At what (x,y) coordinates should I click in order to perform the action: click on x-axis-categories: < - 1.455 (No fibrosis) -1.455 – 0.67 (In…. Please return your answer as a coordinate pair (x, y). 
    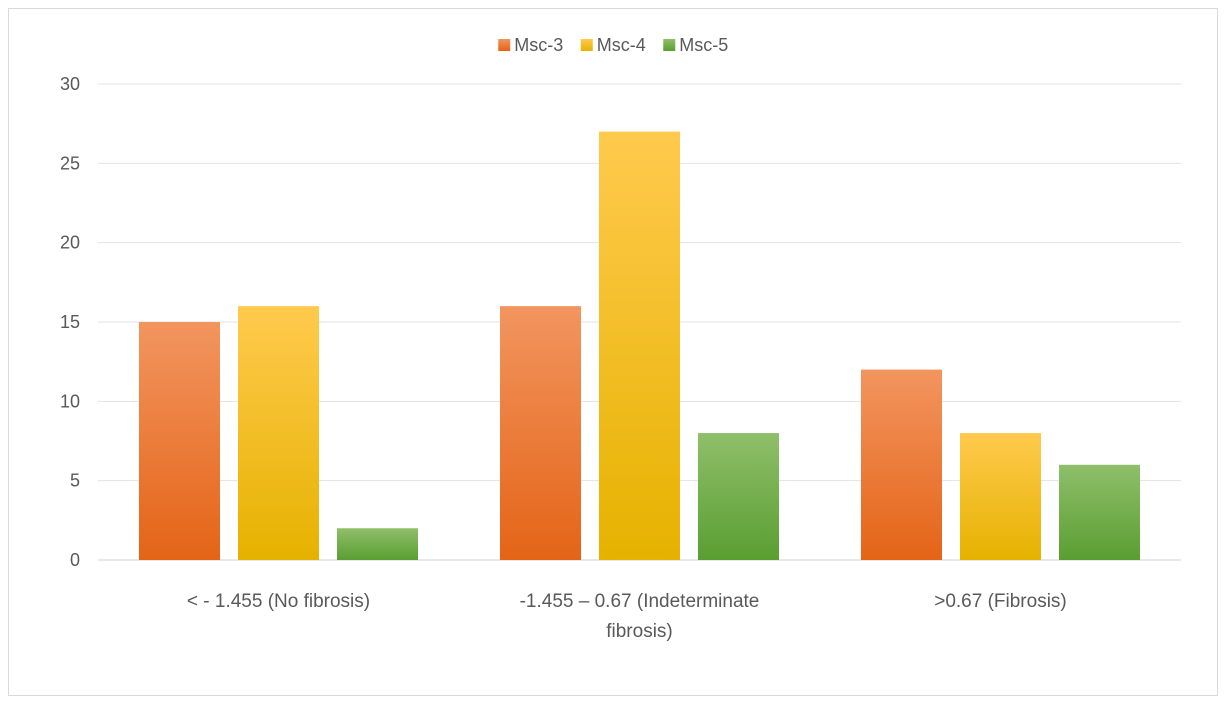
    Looking at the image, I should click on (627, 616).